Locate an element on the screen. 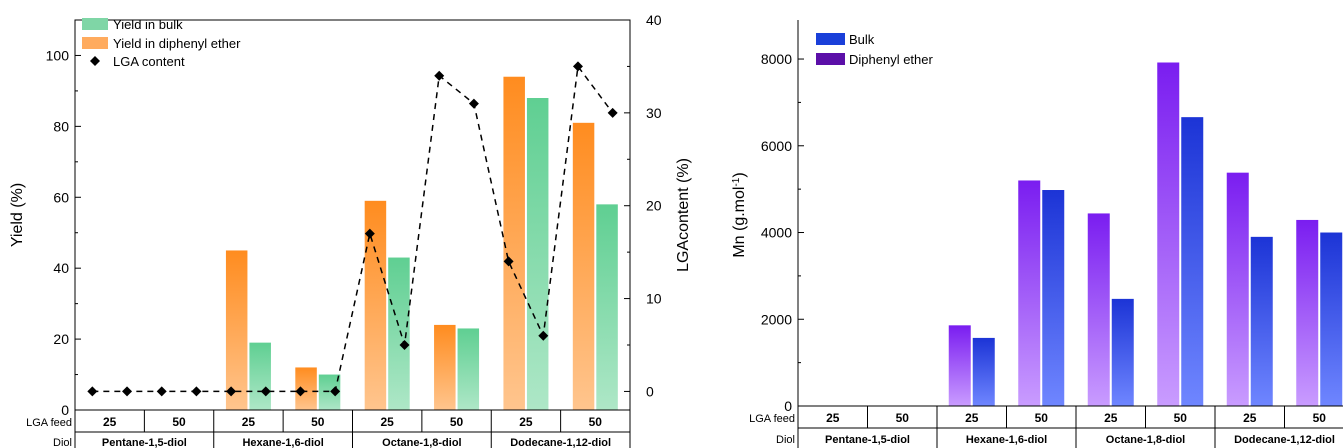  mn-y-axis-label: Mn (g.mol-1) is located at coordinates (740, 214).